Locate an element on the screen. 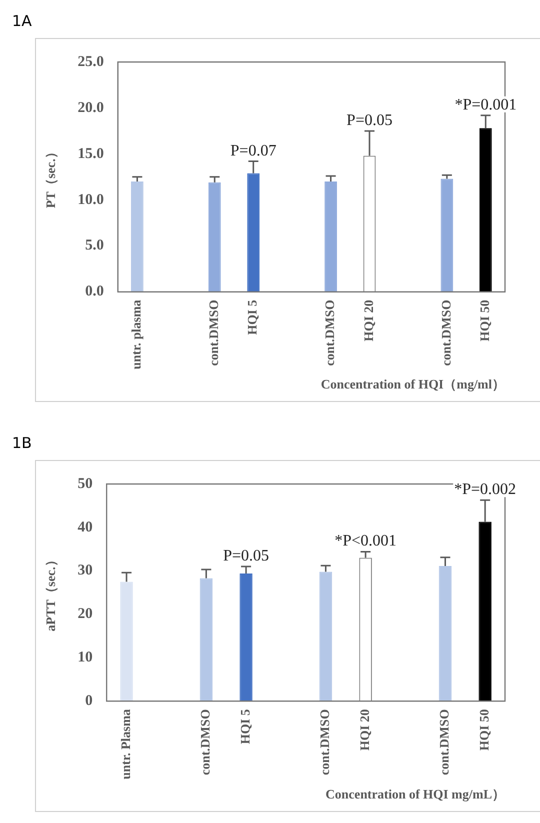 This screenshot has width=540, height=823. y-tick-label: 30 is located at coordinates (85, 570).